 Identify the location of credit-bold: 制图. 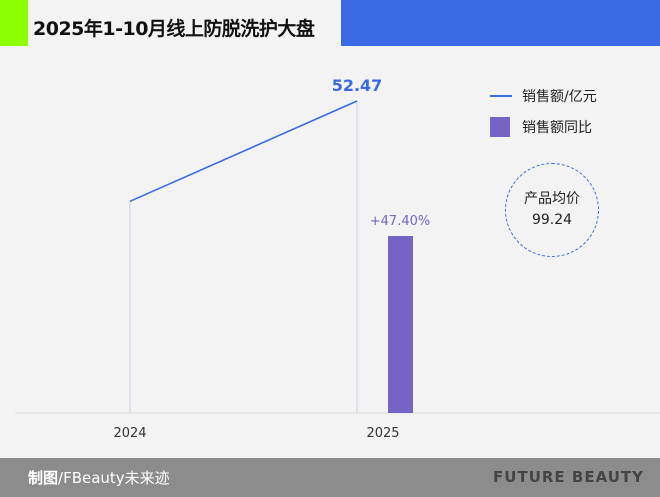
(43, 478).